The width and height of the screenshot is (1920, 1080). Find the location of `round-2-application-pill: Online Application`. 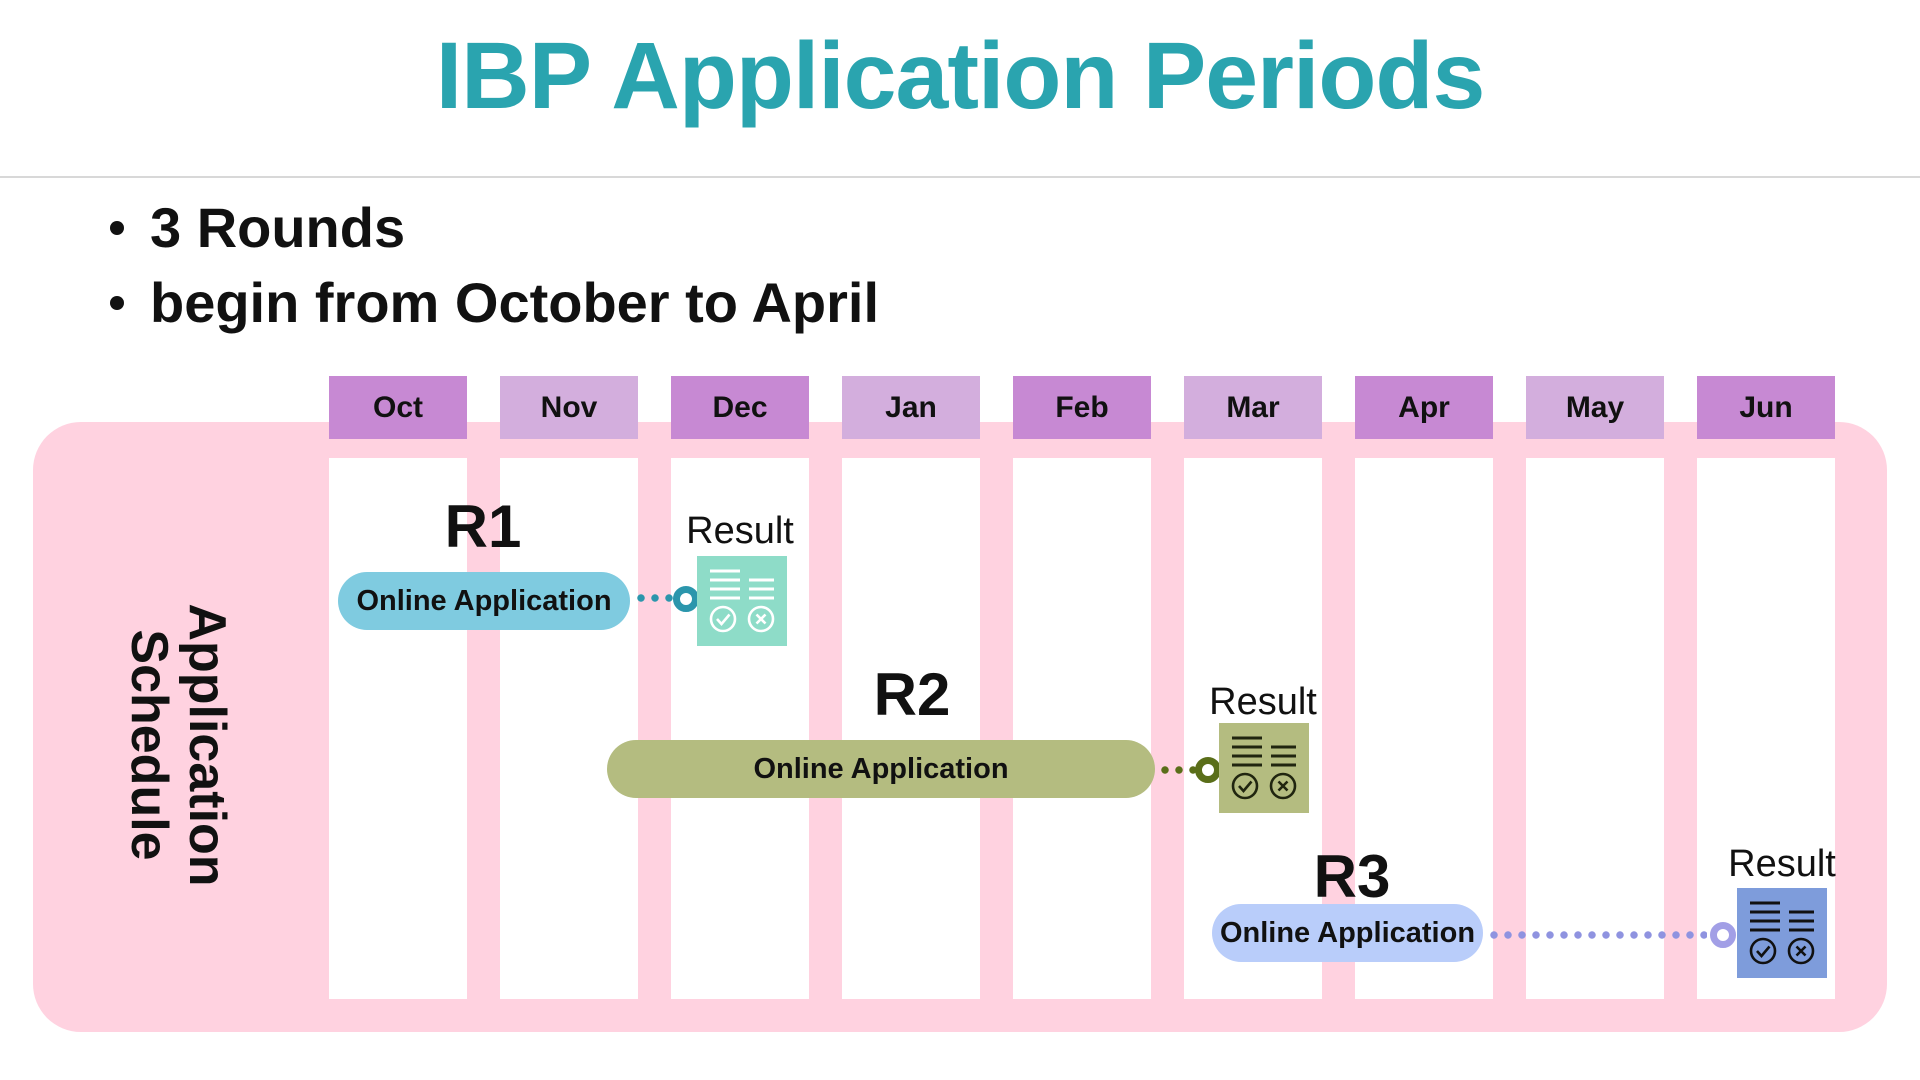

round-2-application-pill: Online Application is located at coordinates (881, 769).